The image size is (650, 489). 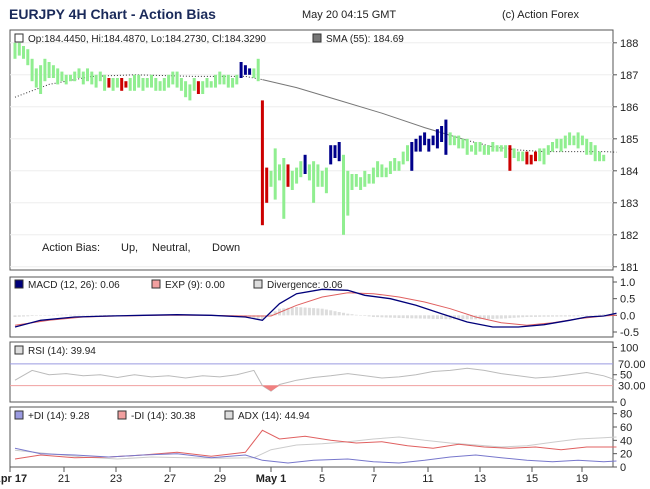 I want to click on x-tick-label: 5, so click(x=322, y=479).